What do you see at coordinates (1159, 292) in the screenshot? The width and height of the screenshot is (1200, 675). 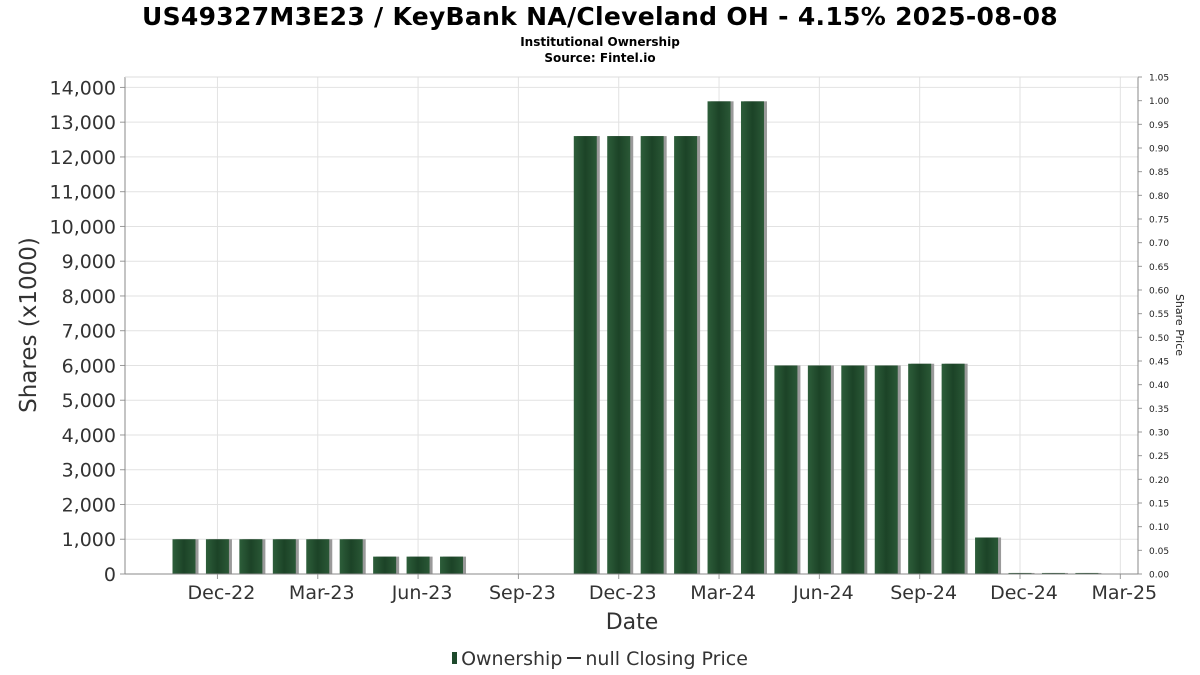 I see `y2-tick-label: 0.60` at bounding box center [1159, 292].